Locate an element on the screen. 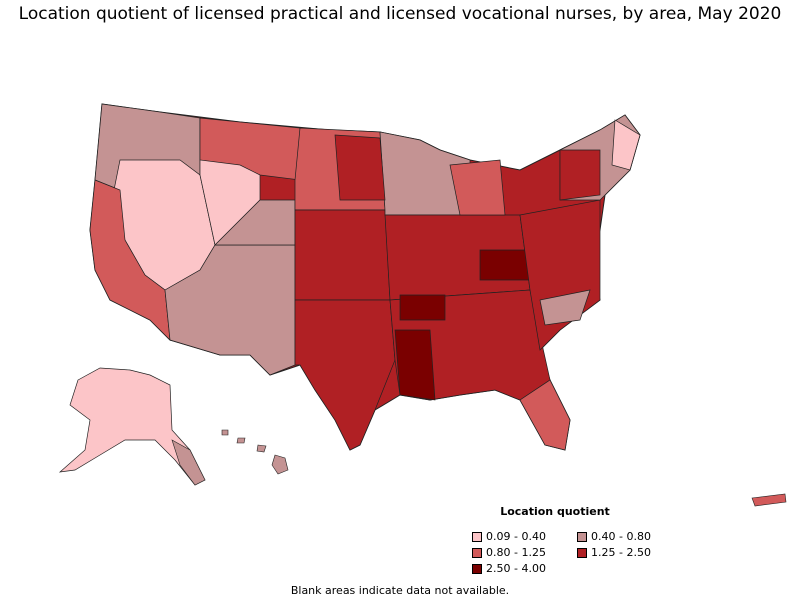  region-hawaii-big-island is located at coordinates (280, 464).